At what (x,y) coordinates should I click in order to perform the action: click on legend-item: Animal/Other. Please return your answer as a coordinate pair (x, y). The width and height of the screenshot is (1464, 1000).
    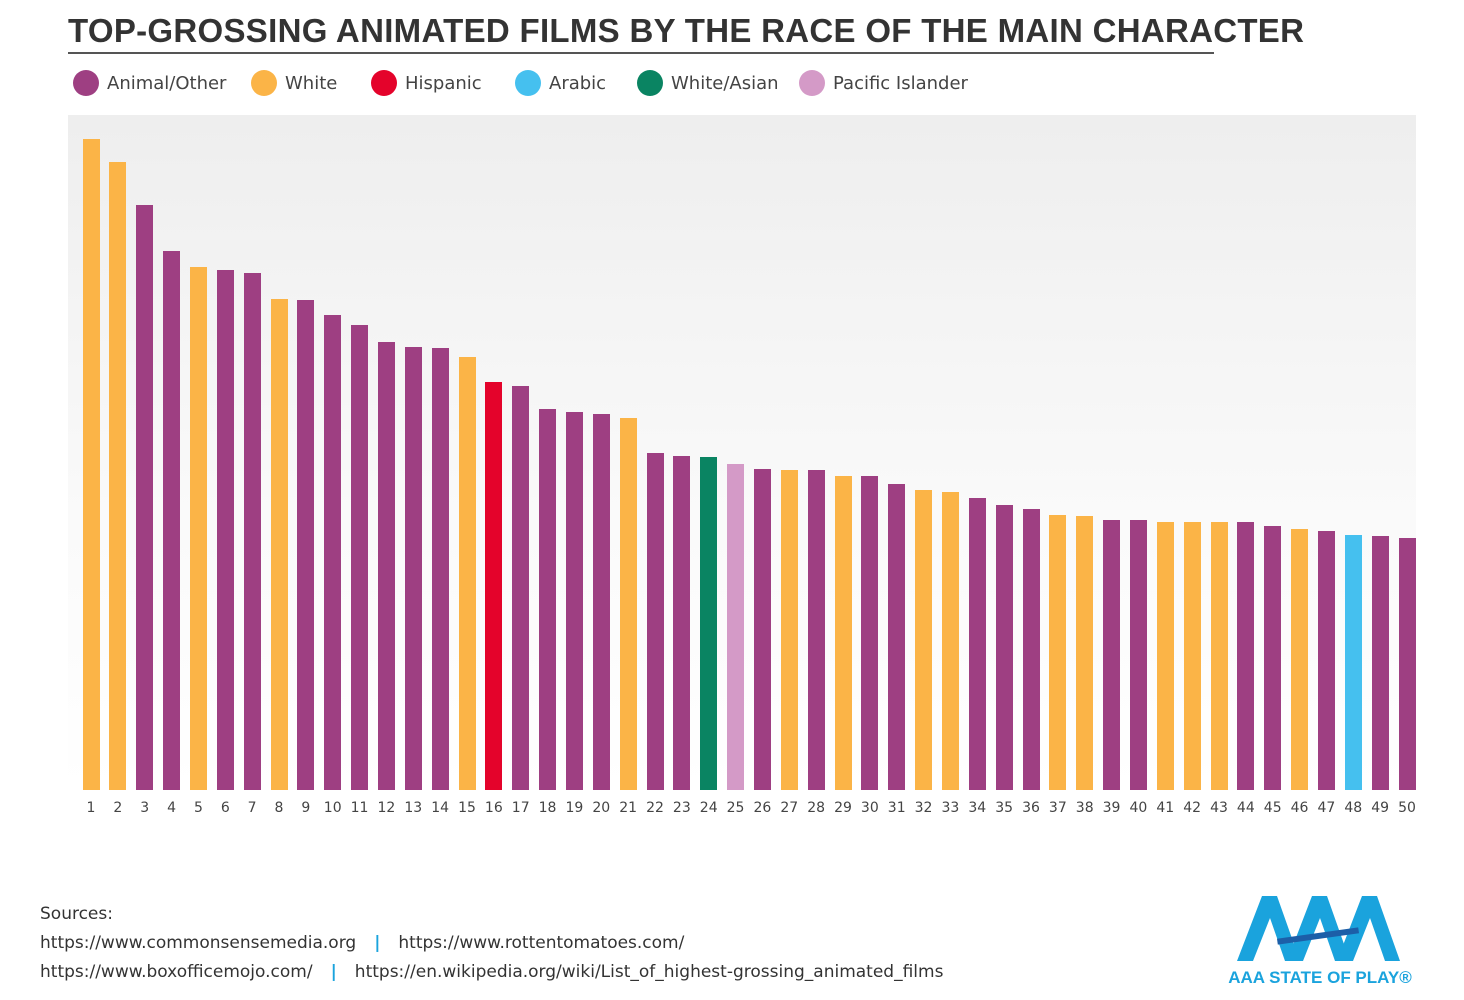
    Looking at the image, I should click on (149, 83).